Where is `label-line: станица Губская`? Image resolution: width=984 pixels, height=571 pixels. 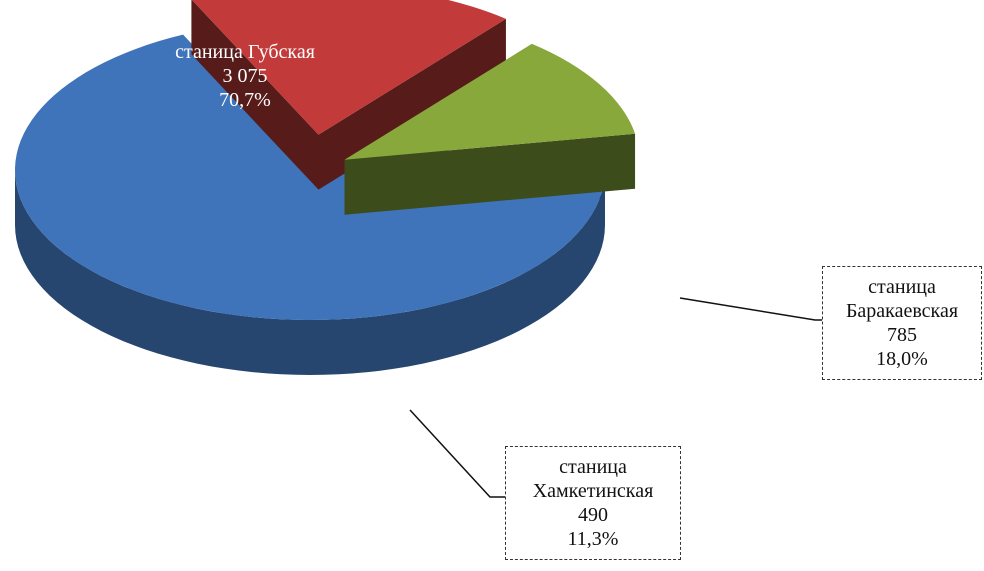 label-line: станица Губская is located at coordinates (245, 52).